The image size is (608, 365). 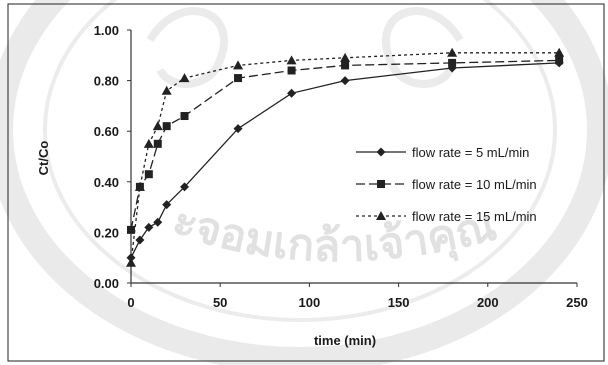 What do you see at coordinates (345, 340) in the screenshot?
I see `x-axis-title: time (min)` at bounding box center [345, 340].